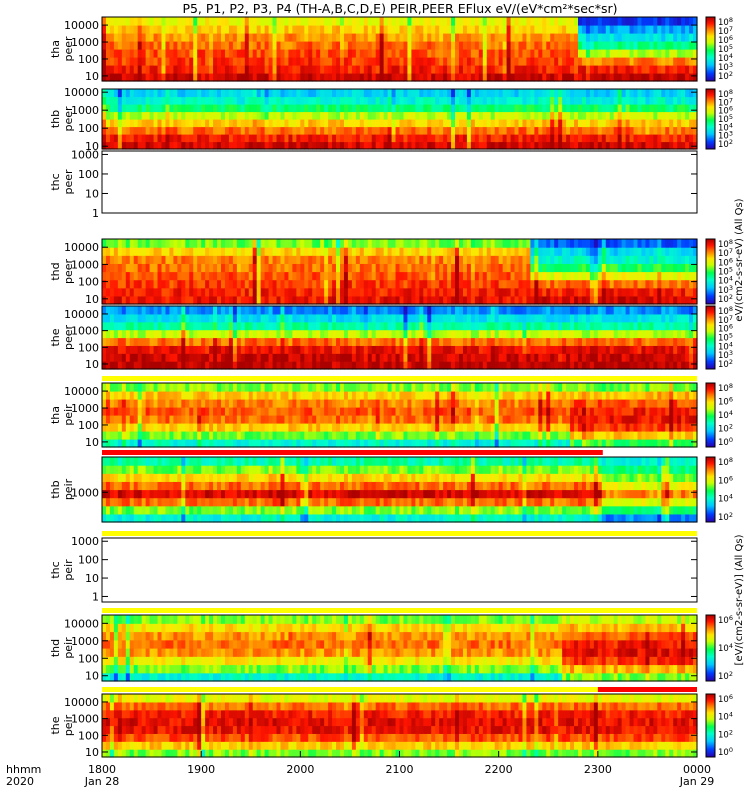 Image resolution: width=750 pixels, height=804 pixels. Describe the element at coordinates (55, 119) in the screenshot. I see `panel-probe-label: thb` at that location.